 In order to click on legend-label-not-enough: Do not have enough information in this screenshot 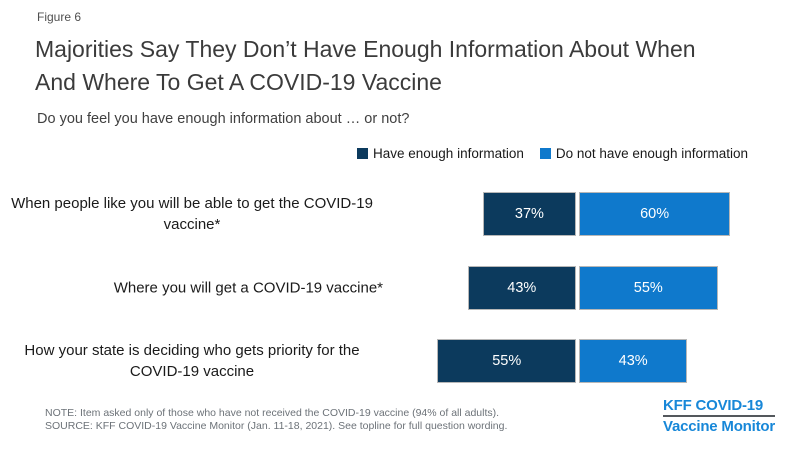, I will do `click(651, 153)`.